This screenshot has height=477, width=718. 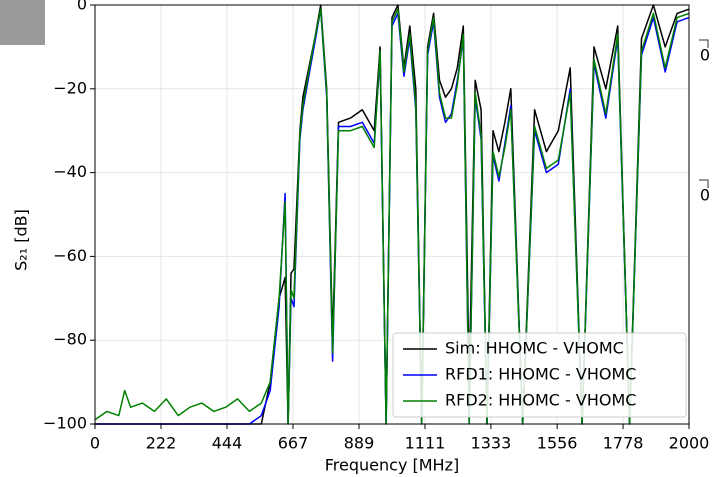 I want to click on x-tick-label: 1333, so click(x=491, y=443).